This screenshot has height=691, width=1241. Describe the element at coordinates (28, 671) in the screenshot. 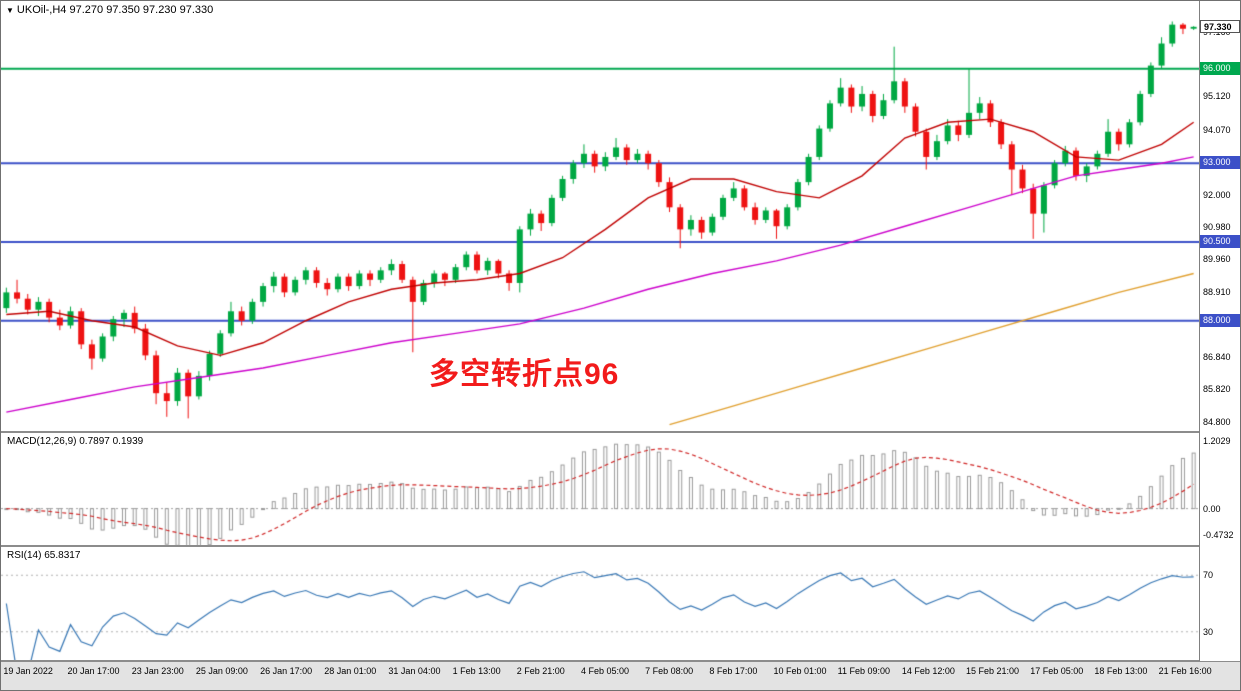

I see `time-axis-label: 19 Jan 2022` at that location.